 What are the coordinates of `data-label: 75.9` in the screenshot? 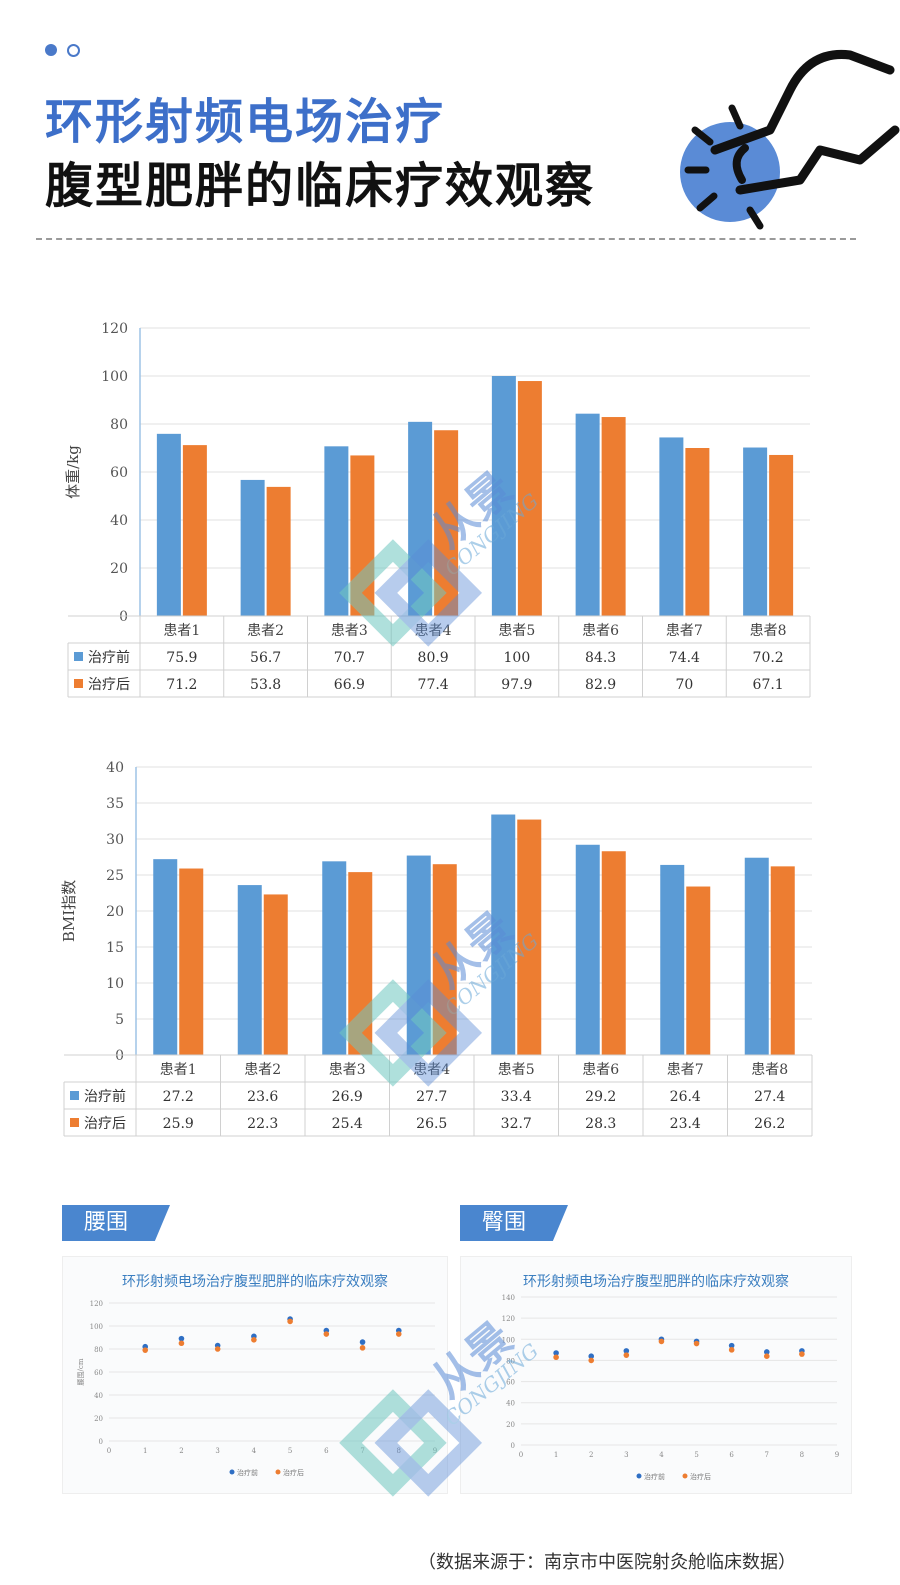 It's located at (181, 658).